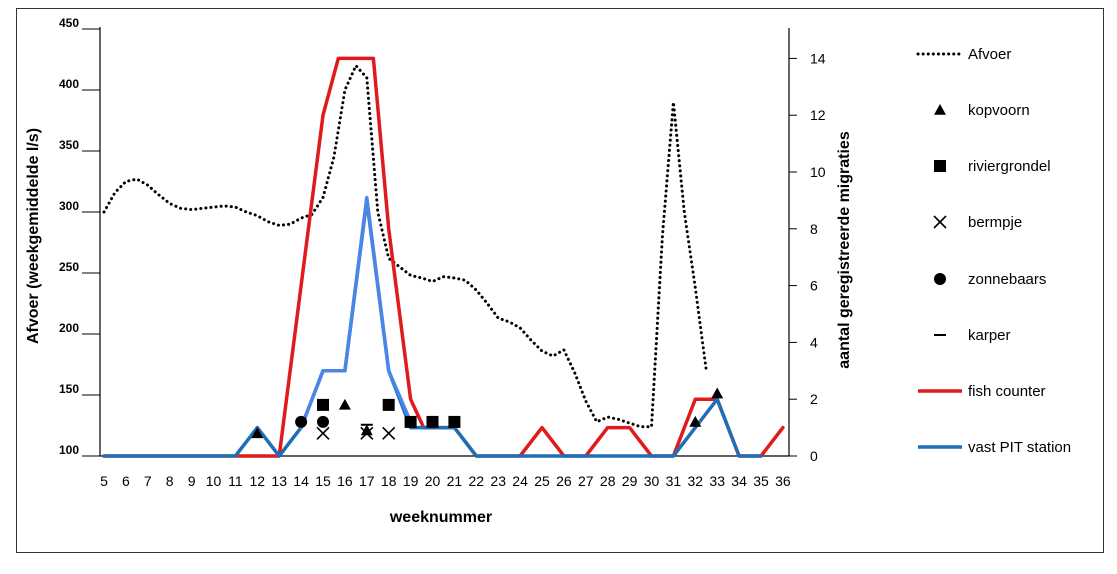 The image size is (1117, 574). Describe the element at coordinates (440, 517) in the screenshot. I see `x-axis-title: weeknummer` at that location.